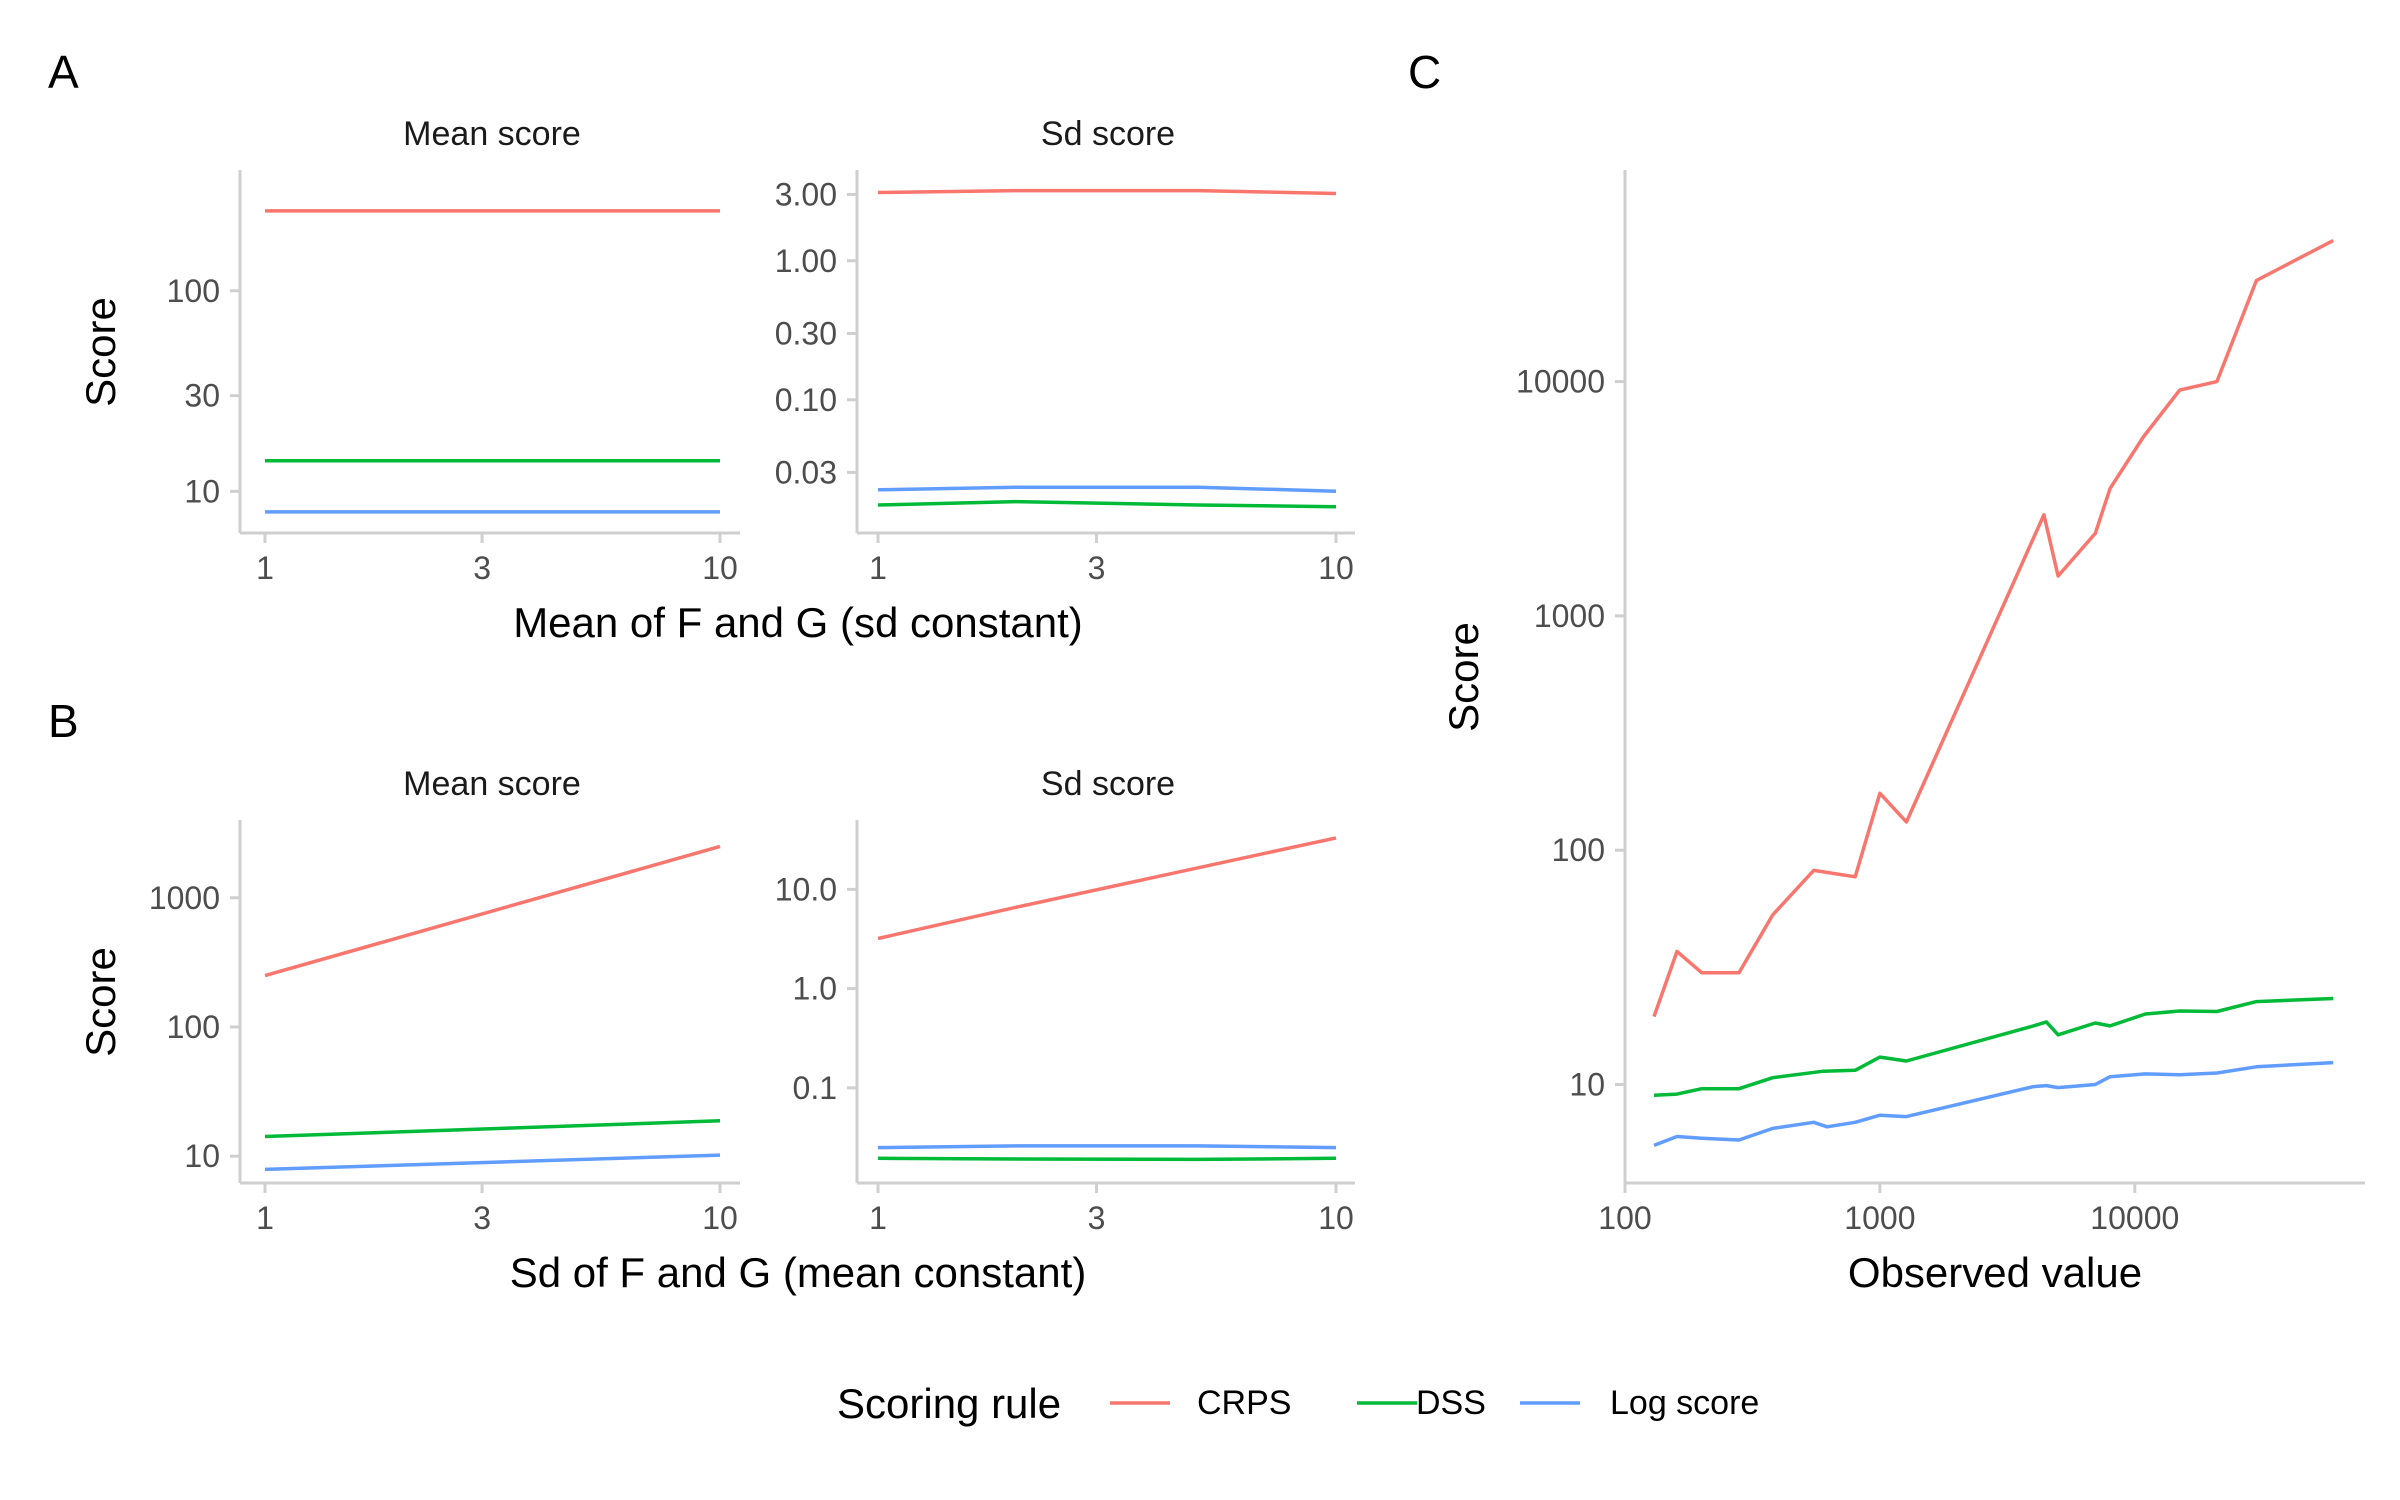 The image size is (2400, 1500). Describe the element at coordinates (1108, 784) in the screenshot. I see `facet-title-b-sd: Sd score` at that location.